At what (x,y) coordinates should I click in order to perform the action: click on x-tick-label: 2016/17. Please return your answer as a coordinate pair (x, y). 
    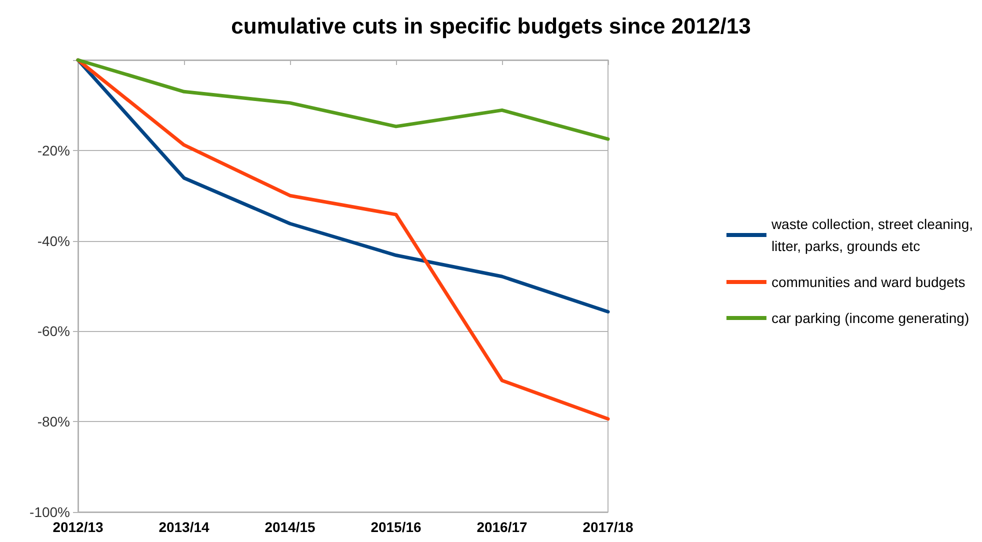
    Looking at the image, I should click on (502, 527).